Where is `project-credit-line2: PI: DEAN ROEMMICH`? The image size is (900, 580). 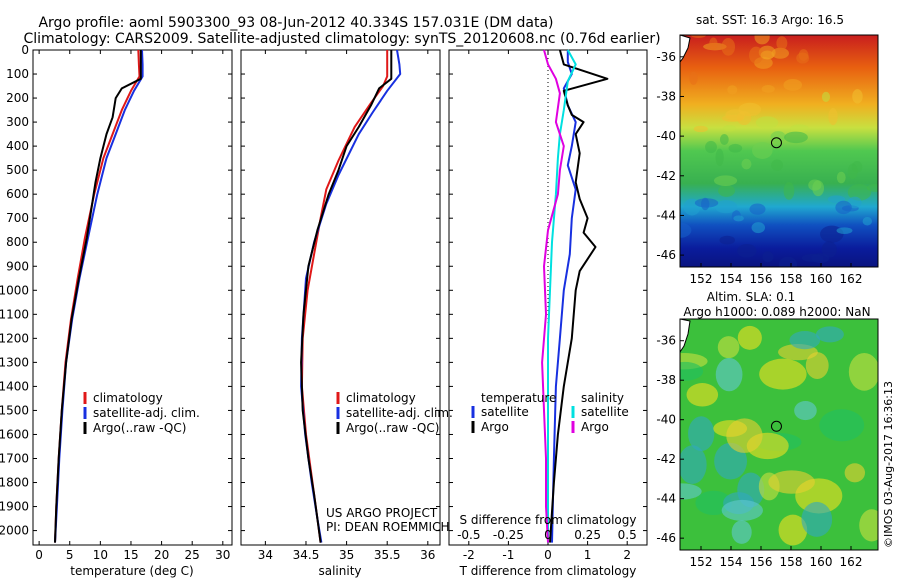
project-credit-line2: PI: DEAN ROEMMICH is located at coordinates (387, 527).